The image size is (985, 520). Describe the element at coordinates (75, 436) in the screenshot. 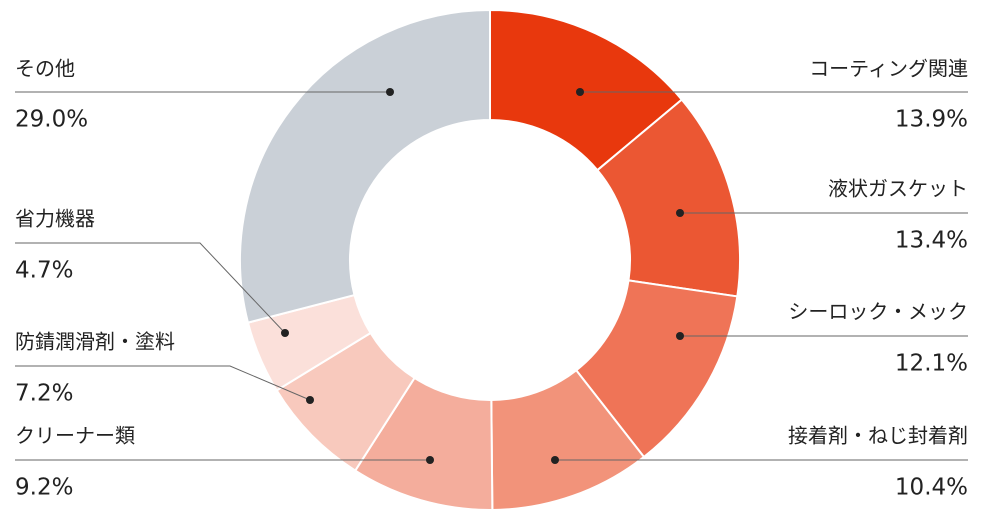

I see `category-label: クリーナー類` at that location.